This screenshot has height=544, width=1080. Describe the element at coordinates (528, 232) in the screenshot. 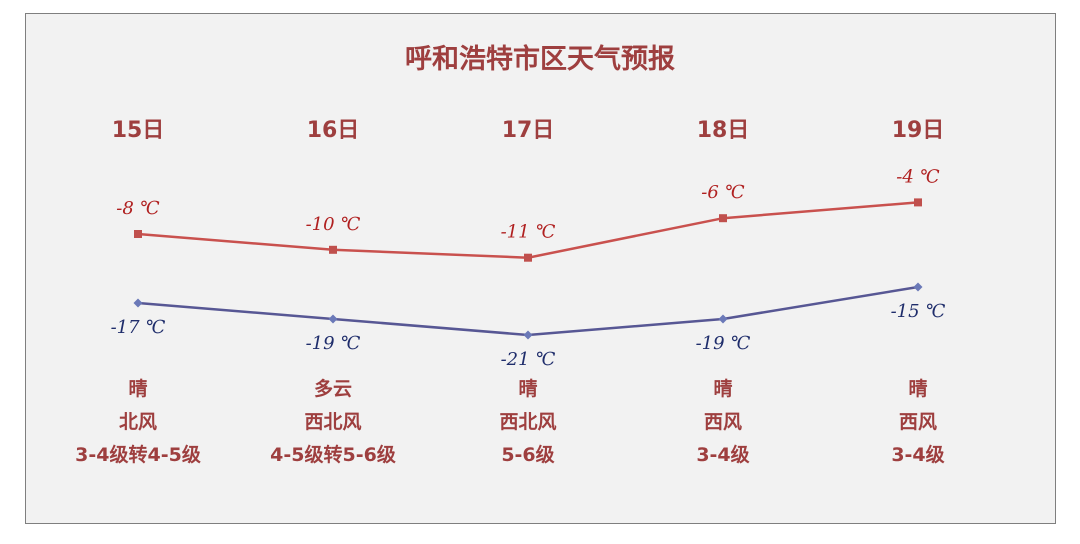

I see `high-temp-label-2: -11 ℃` at that location.